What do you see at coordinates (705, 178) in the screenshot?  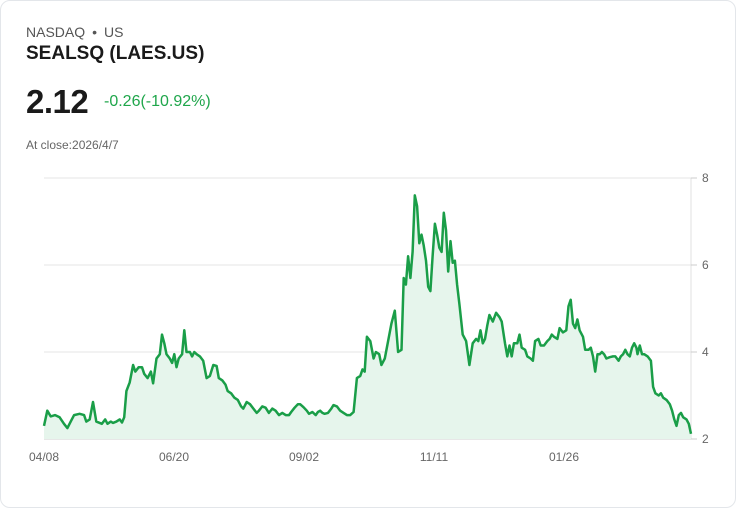 I see `y-tick-label: 8` at bounding box center [705, 178].